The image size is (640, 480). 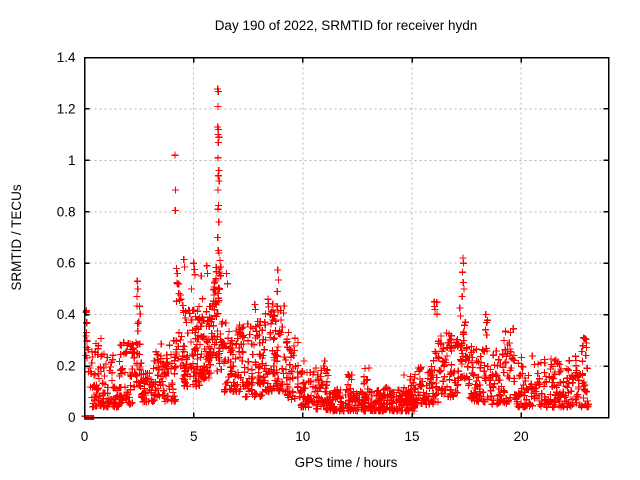 What do you see at coordinates (66, 366) in the screenshot?
I see `y-tick-label: 0.2` at bounding box center [66, 366].